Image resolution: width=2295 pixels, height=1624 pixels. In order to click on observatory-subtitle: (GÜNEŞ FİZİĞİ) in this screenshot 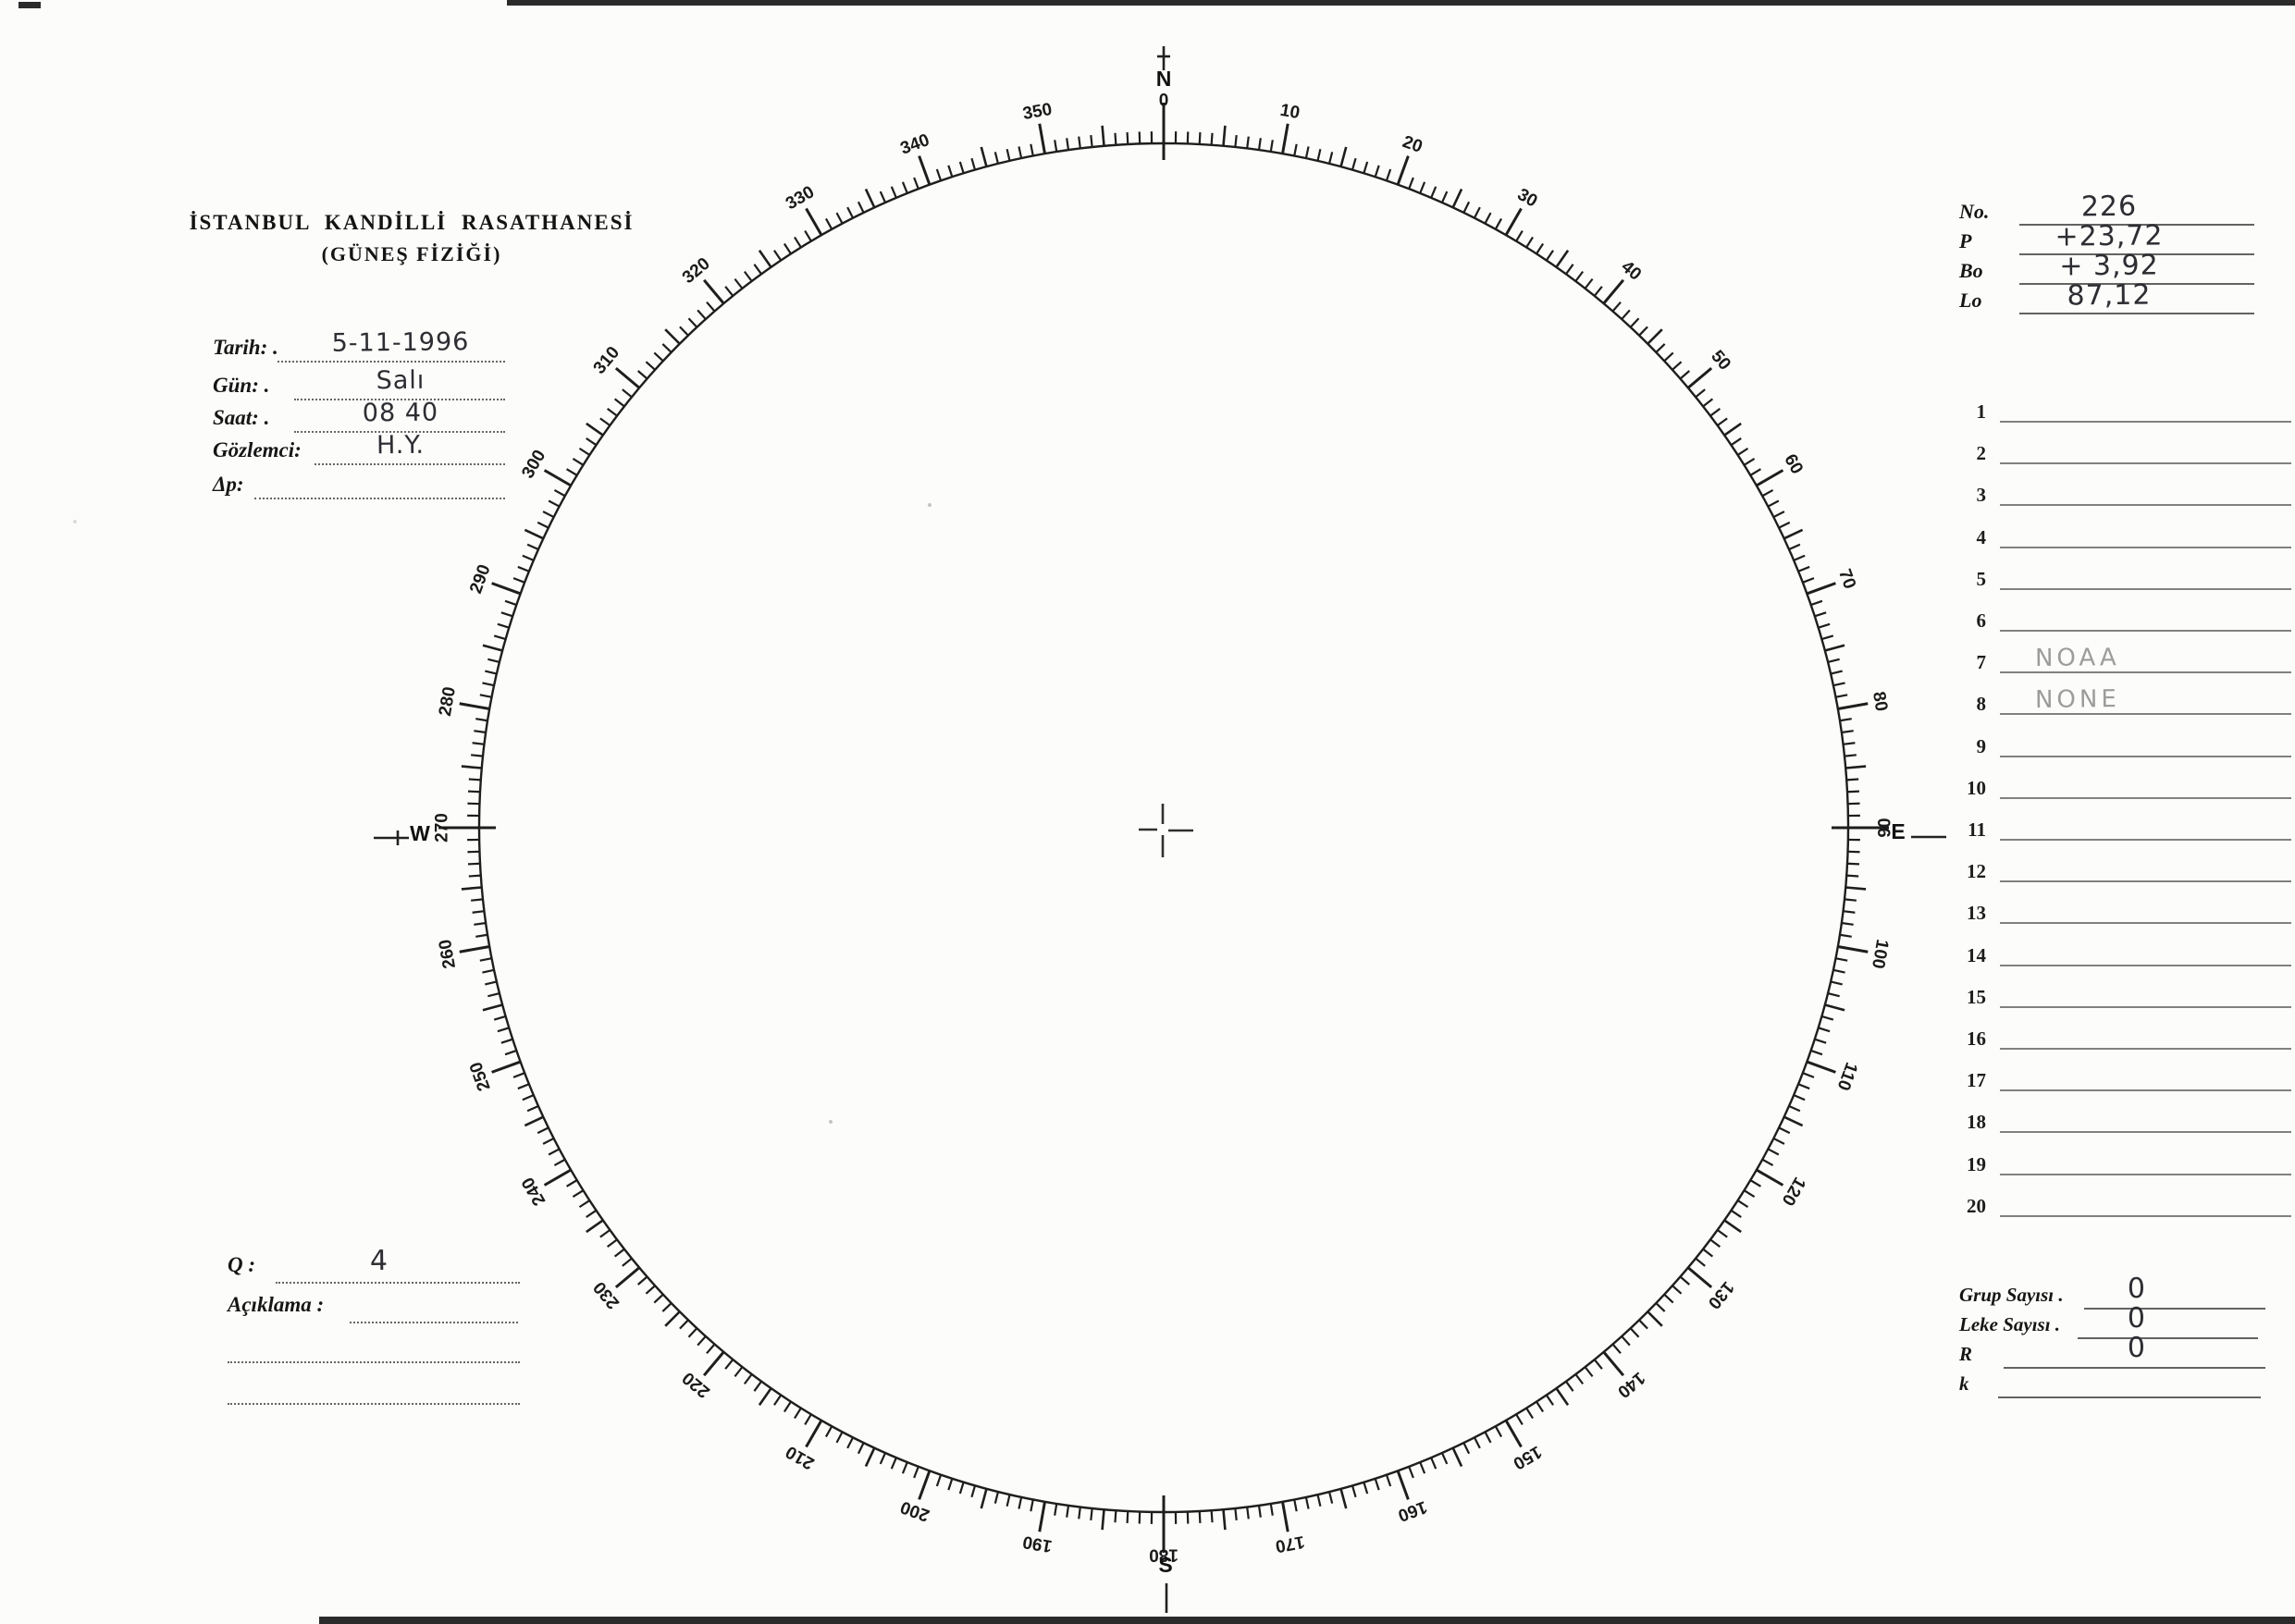, I will do `click(411, 253)`.